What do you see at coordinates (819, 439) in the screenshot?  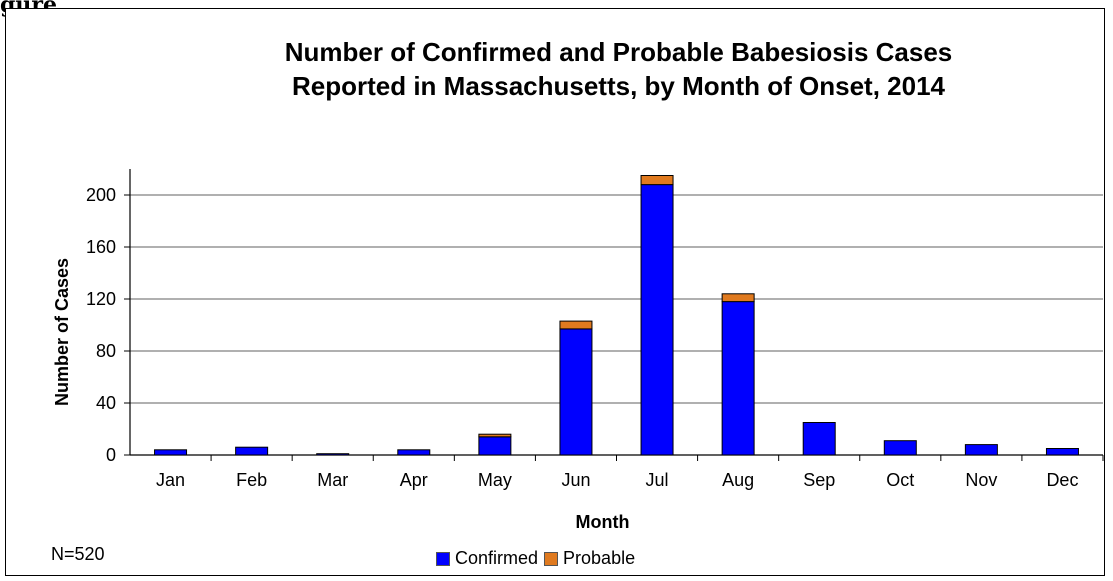 I see `bar-confirmed-sep` at bounding box center [819, 439].